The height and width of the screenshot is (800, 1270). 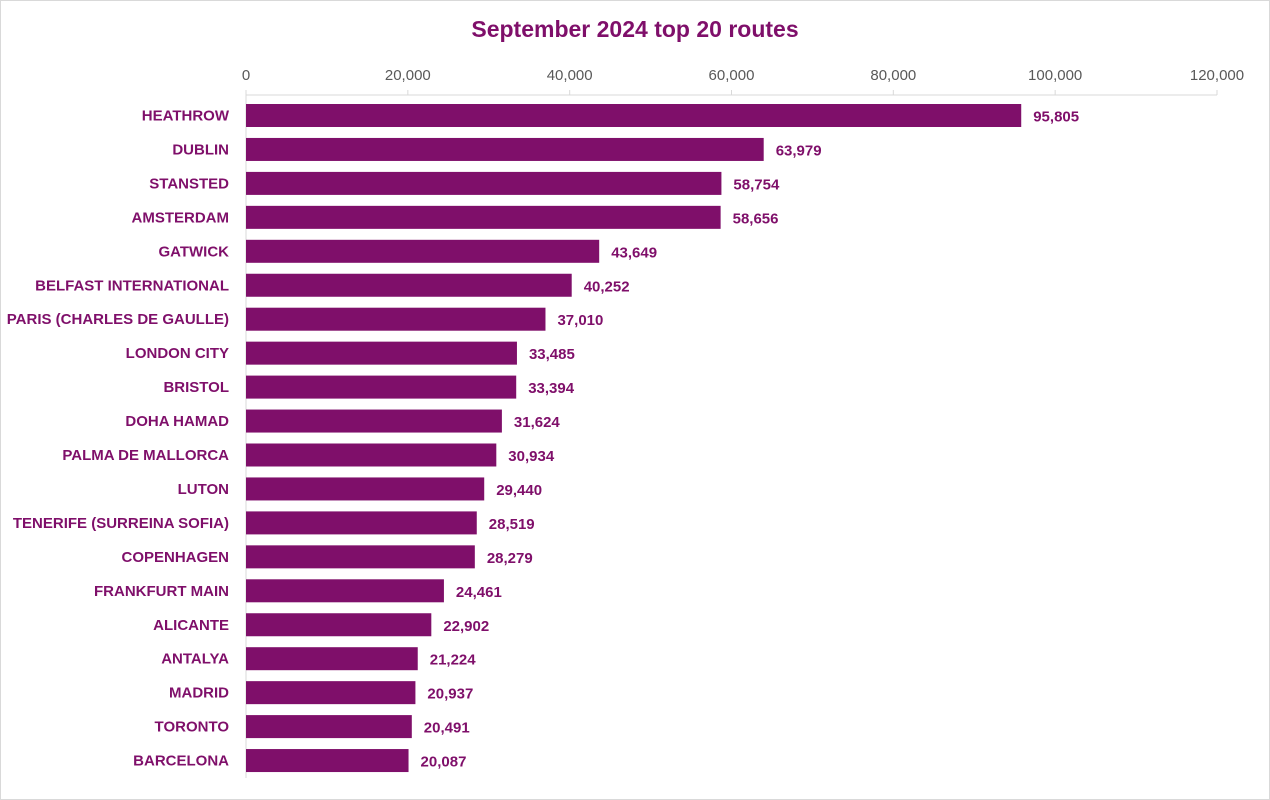 I want to click on data-label: 58,754, so click(x=756, y=184).